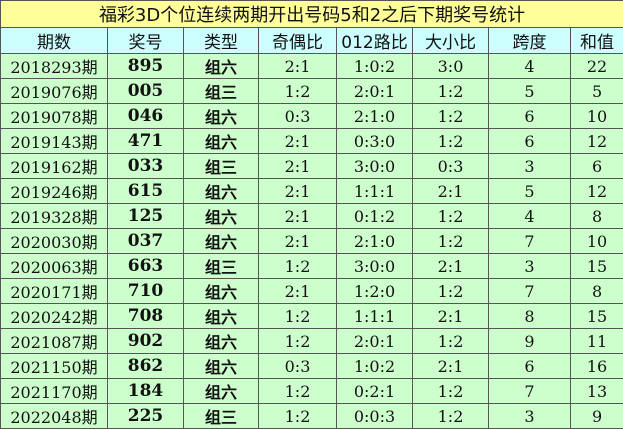 Image resolution: width=623 pixels, height=429 pixels. I want to click on header-span: 跨度, so click(530, 41).